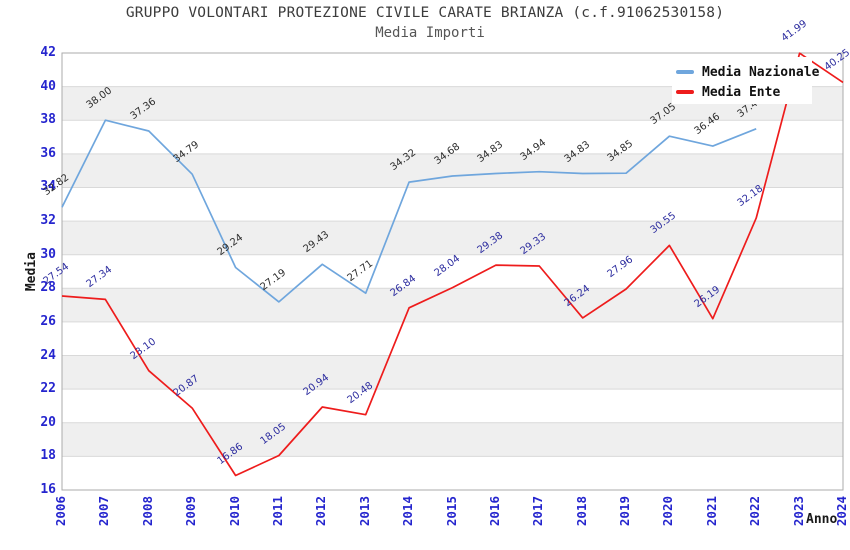 The image size is (850, 550). I want to click on legend-item-media-ente: Media Ente, so click(744, 92).